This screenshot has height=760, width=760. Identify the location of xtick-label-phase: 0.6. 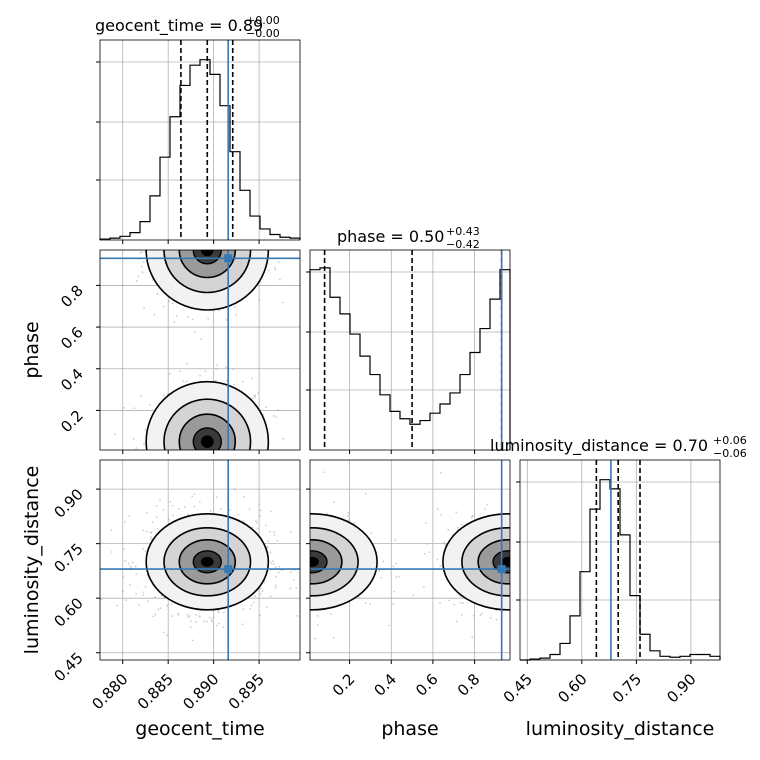
(427, 685).